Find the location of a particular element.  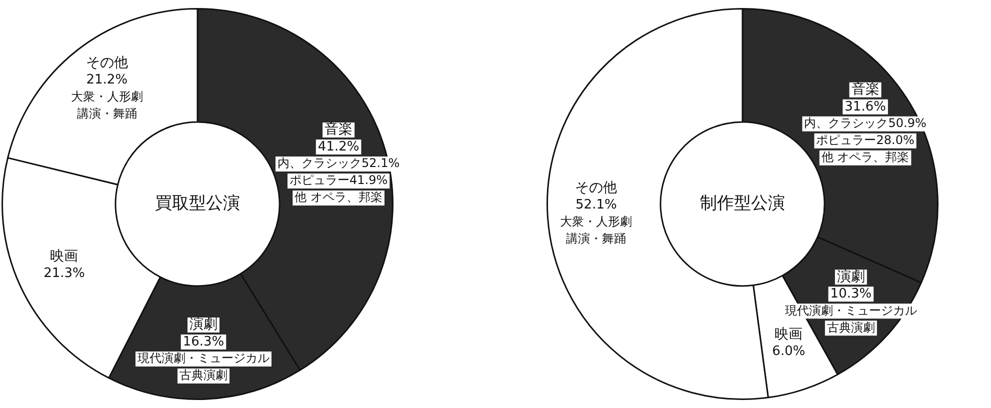

data-label: 6.0% is located at coordinates (789, 352).